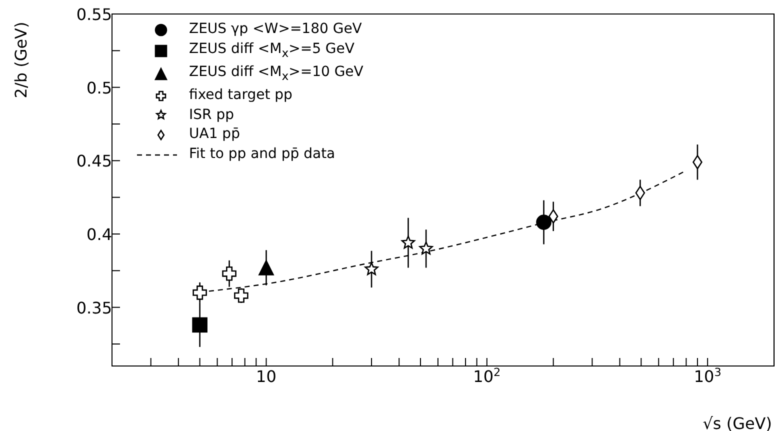 The height and width of the screenshot is (431, 775). I want to click on legend-label: ISR pp, so click(211, 115).